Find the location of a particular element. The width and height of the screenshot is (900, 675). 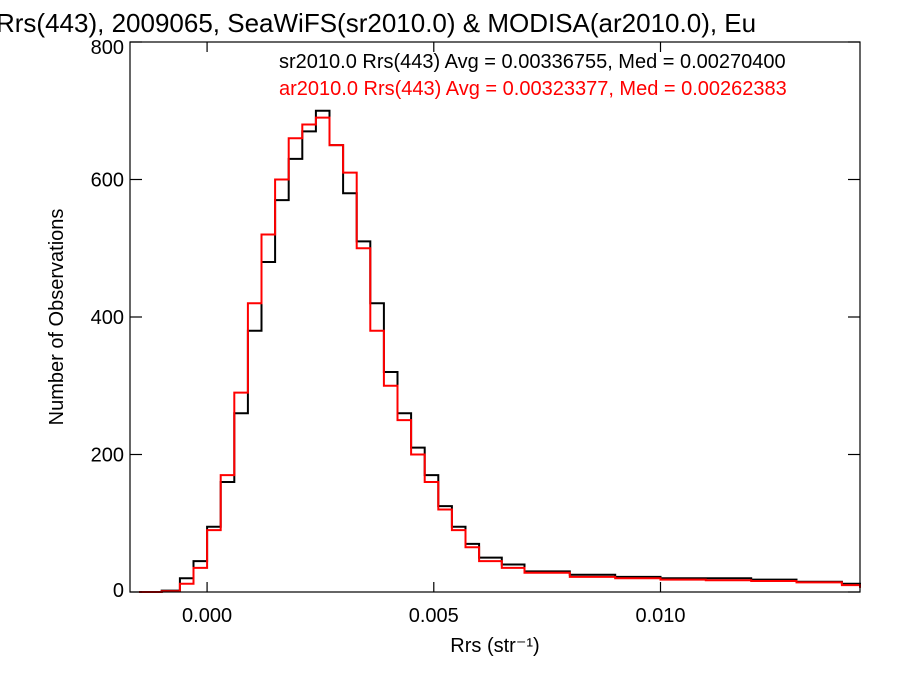

y-tick-label: 800 is located at coordinates (107, 48).